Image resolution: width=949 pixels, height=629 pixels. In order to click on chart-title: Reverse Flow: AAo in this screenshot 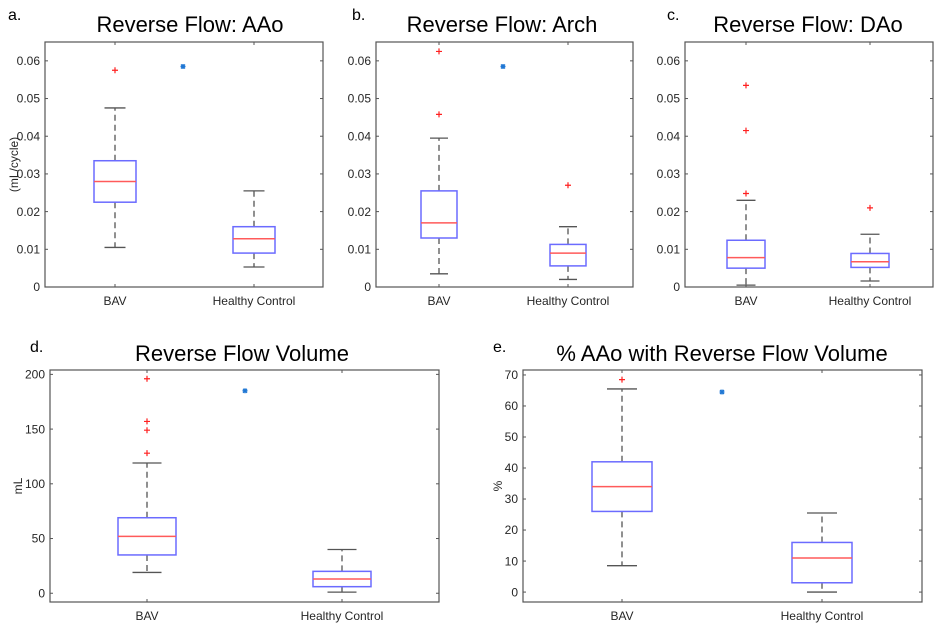, I will do `click(189, 24)`.